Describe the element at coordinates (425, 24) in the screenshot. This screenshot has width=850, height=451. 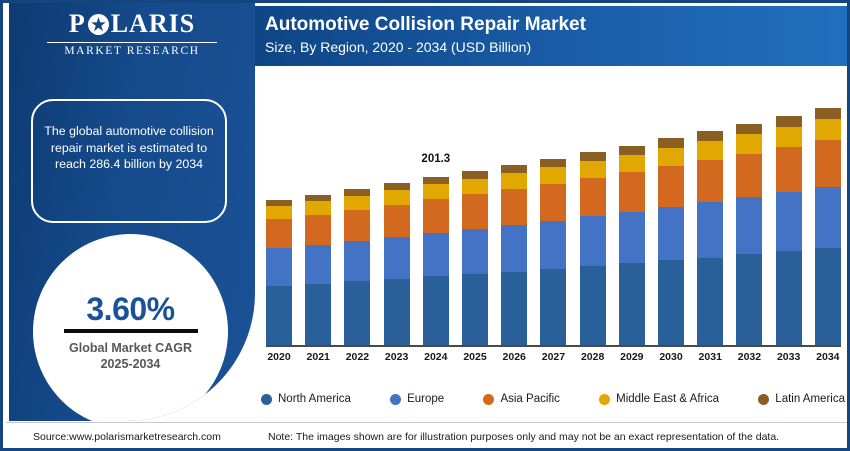
I see `page-title: Automotive Collision Repair Market` at that location.